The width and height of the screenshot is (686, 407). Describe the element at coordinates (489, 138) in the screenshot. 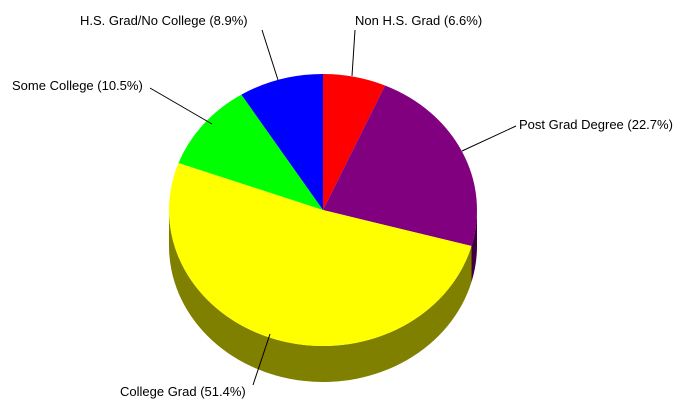

I see `leader-line-post-grad-degree` at that location.